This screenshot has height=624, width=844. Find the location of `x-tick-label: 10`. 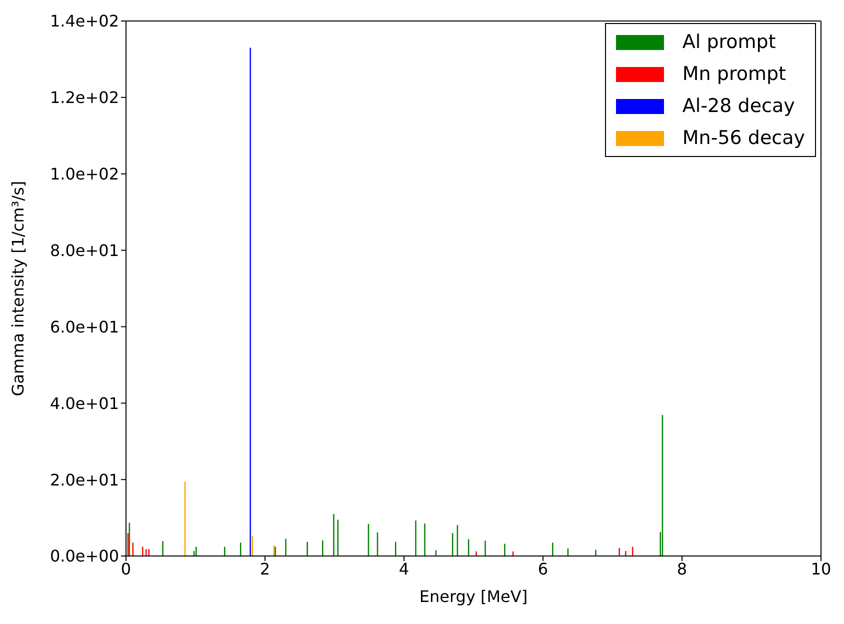

x-tick-label: 10 is located at coordinates (821, 568).